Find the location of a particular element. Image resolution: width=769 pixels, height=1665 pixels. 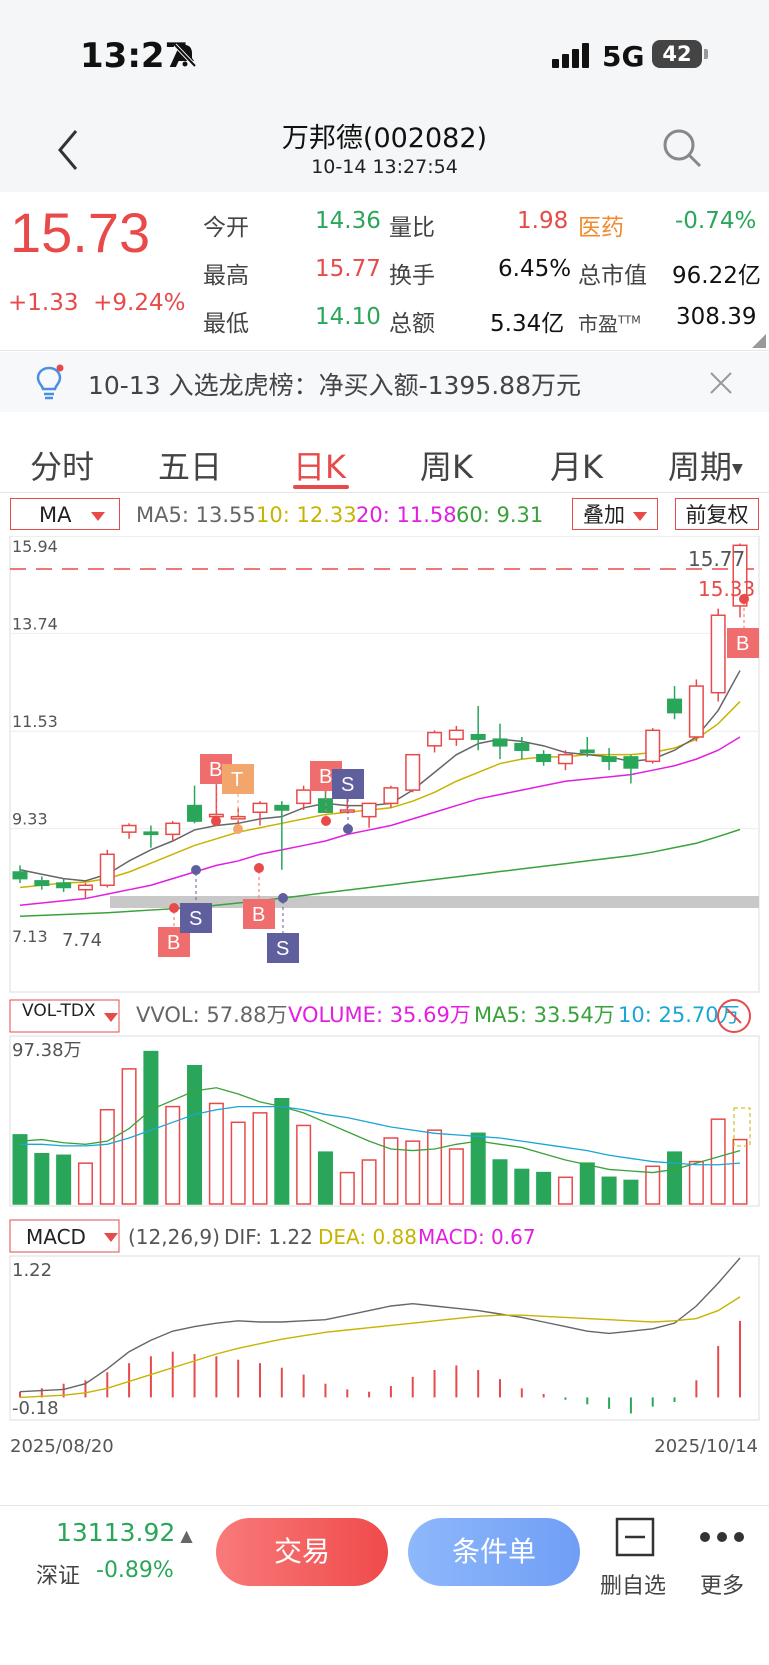

volume-panel-frame is located at coordinates (384, 1121).